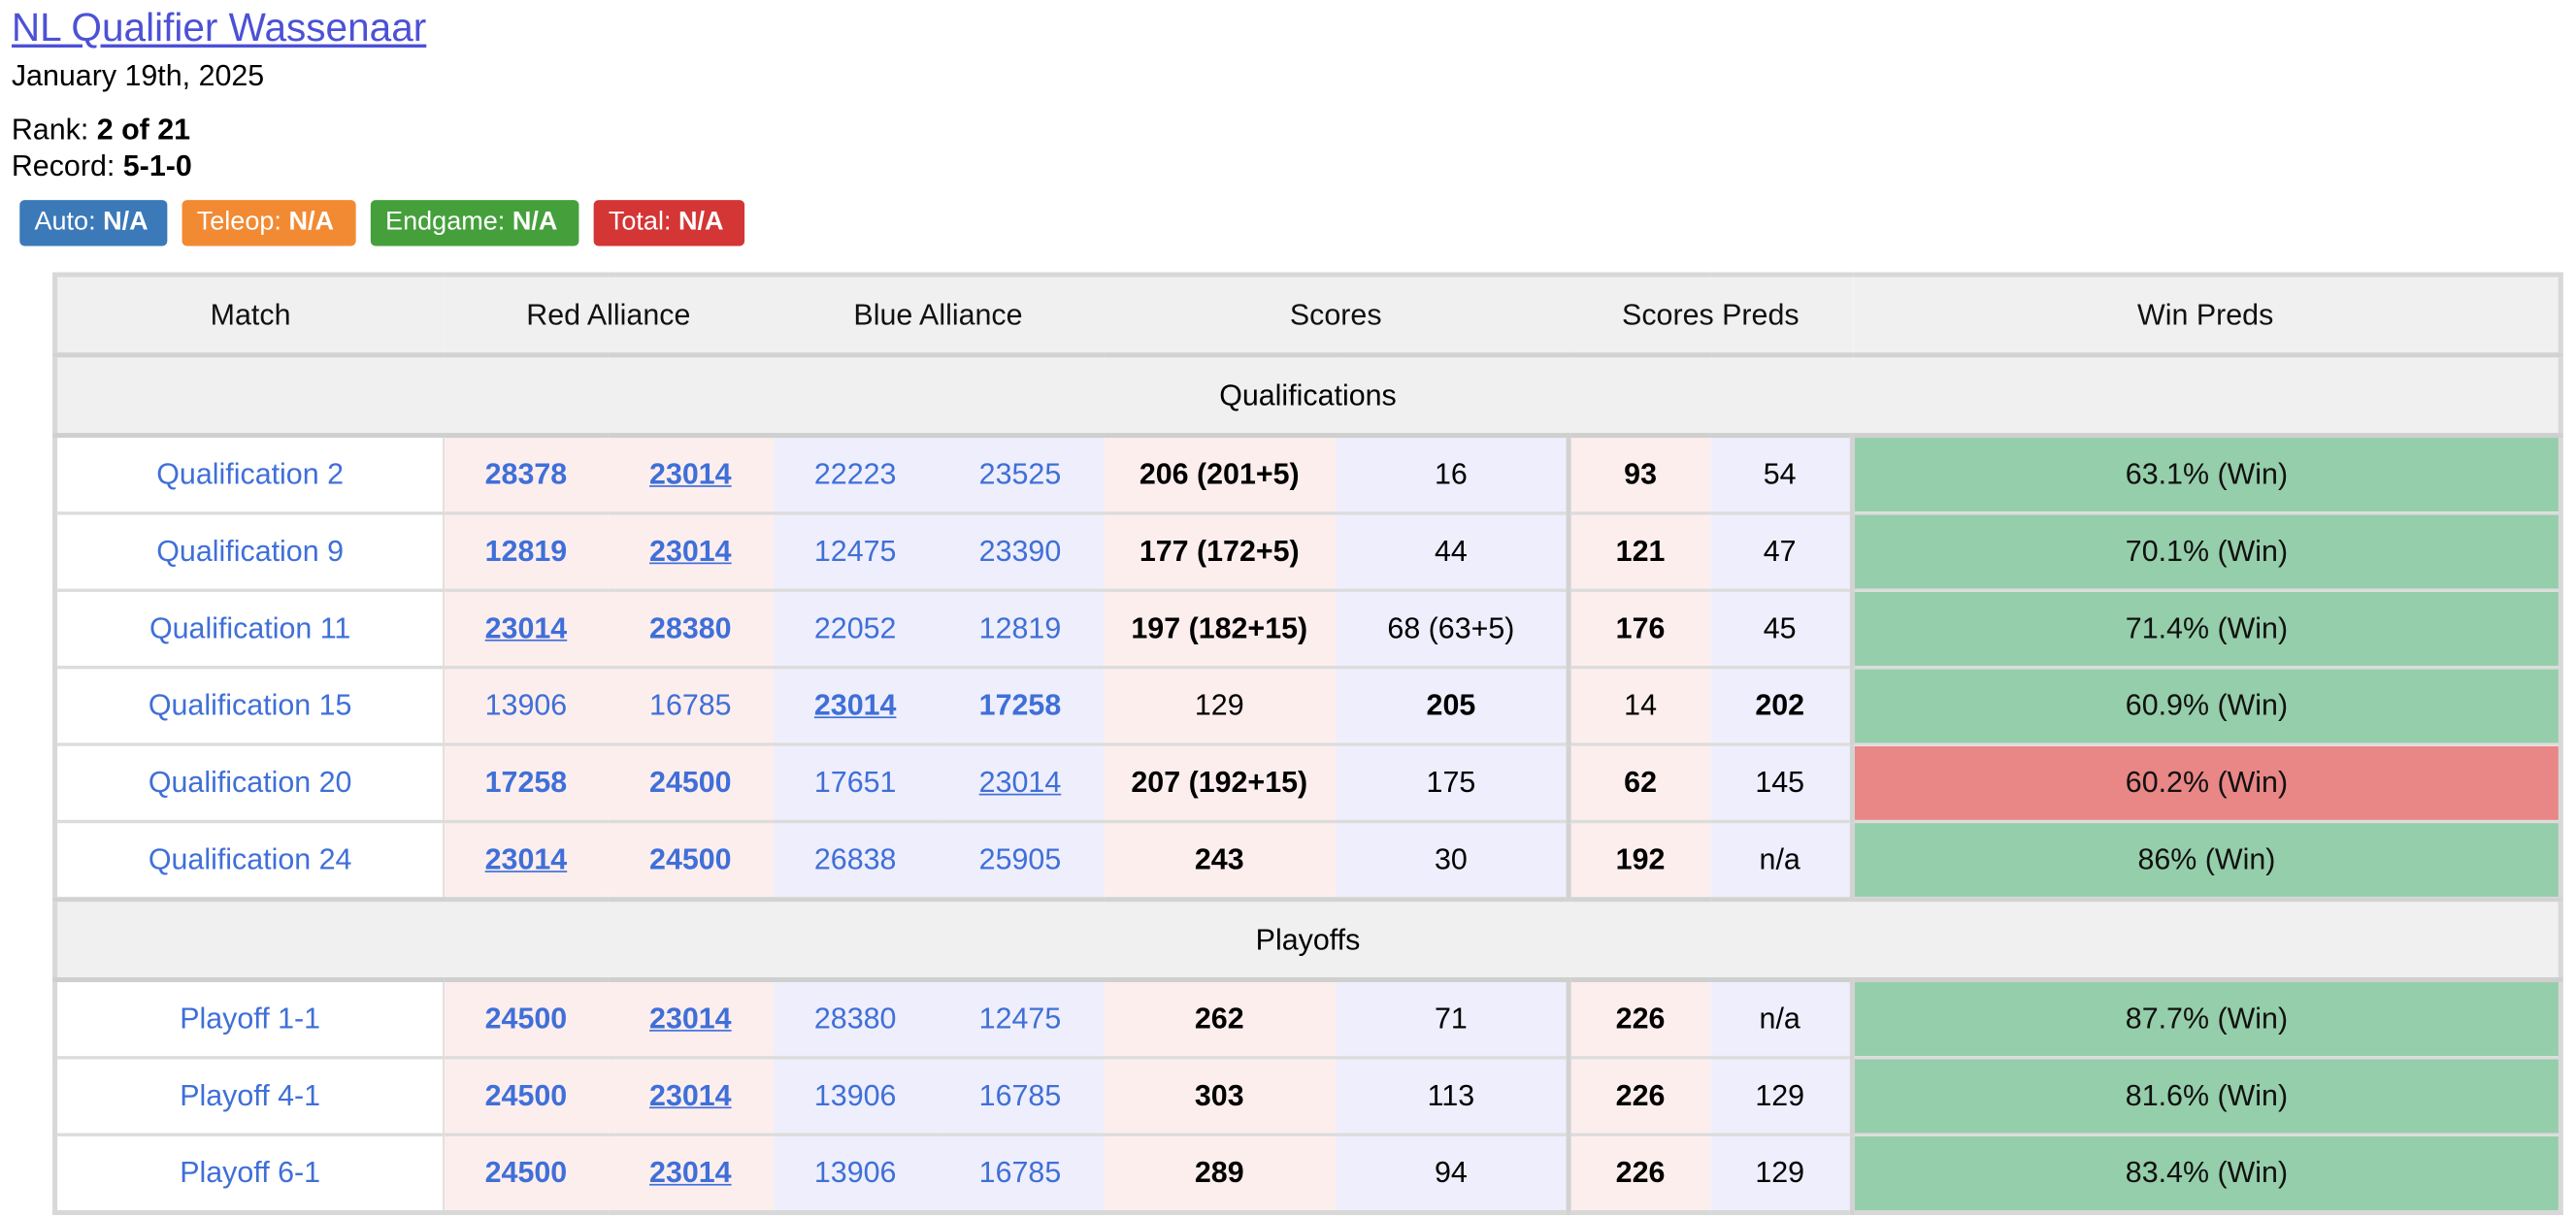 This screenshot has width=2576, height=1217. Describe the element at coordinates (1638, 860) in the screenshot. I see `red-score-pred: 192` at that location.